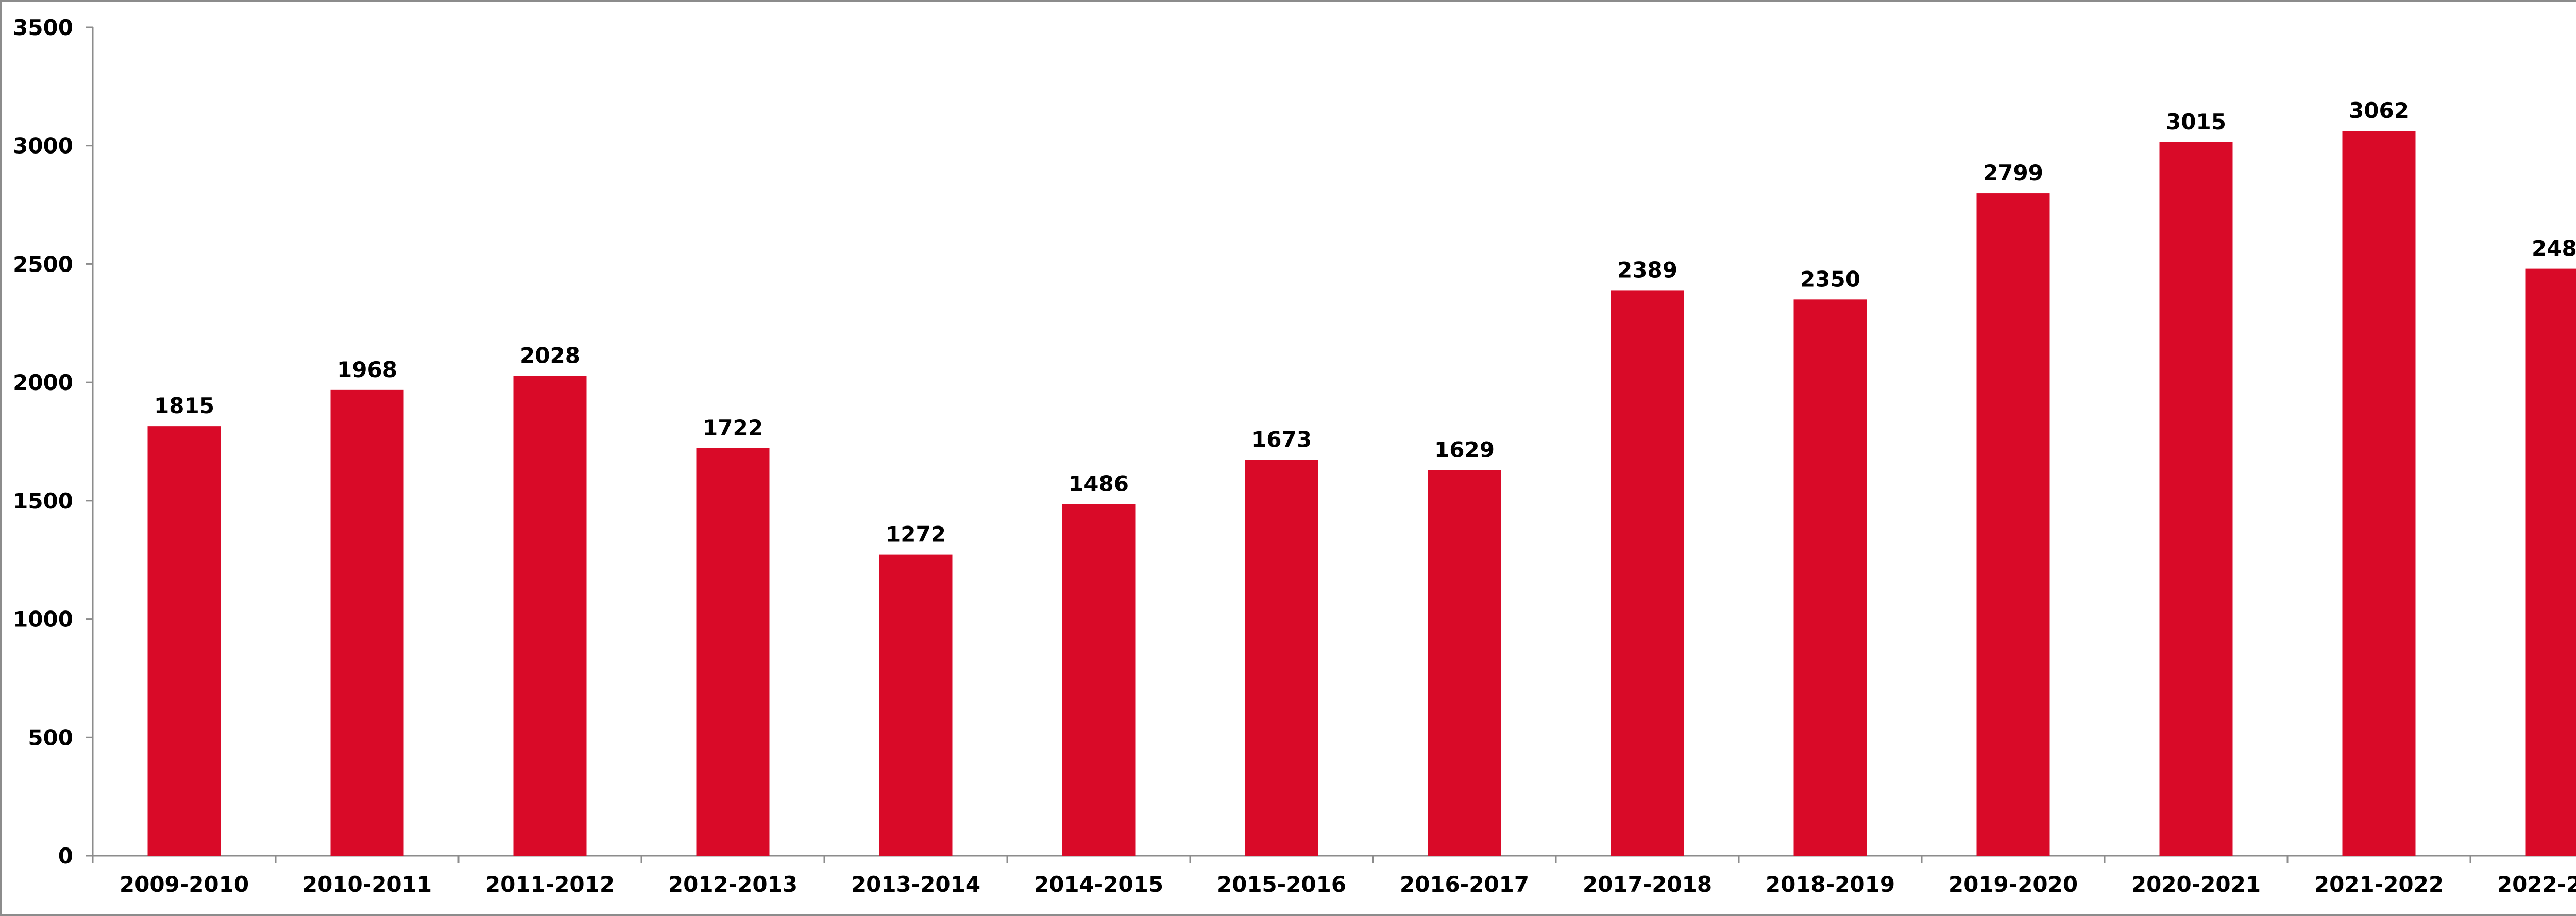 Image resolution: width=2576 pixels, height=916 pixels. Describe the element at coordinates (51, 737) in the screenshot. I see `y-tick-label: 500` at that location.